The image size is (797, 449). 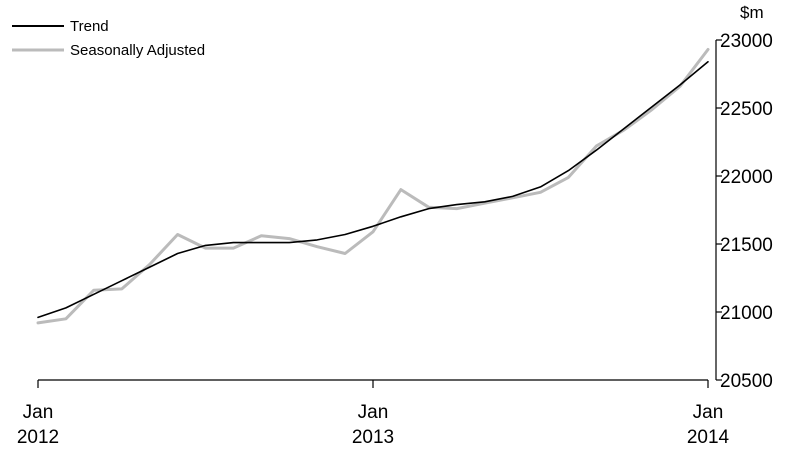 I want to click on x-tick-label-month-2: Jan, so click(x=708, y=412).